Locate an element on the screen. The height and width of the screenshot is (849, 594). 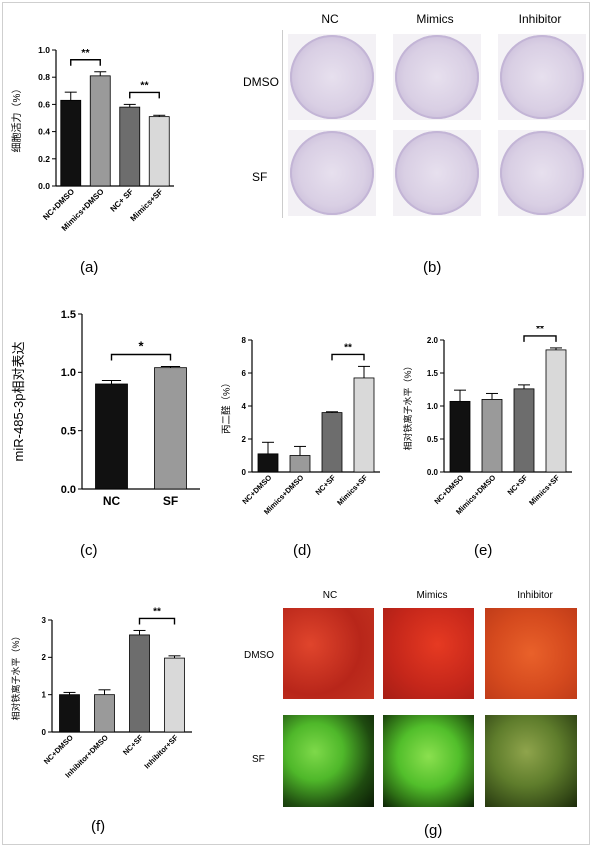
y-axis-title: 丙二醛（%） is located at coordinates (227, 406).